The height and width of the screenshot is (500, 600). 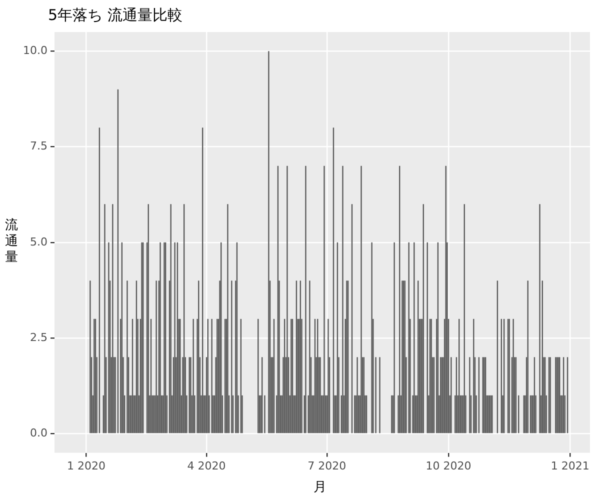 What do you see at coordinates (35, 50) in the screenshot?
I see `y-tick-label: 10.0` at bounding box center [35, 50].